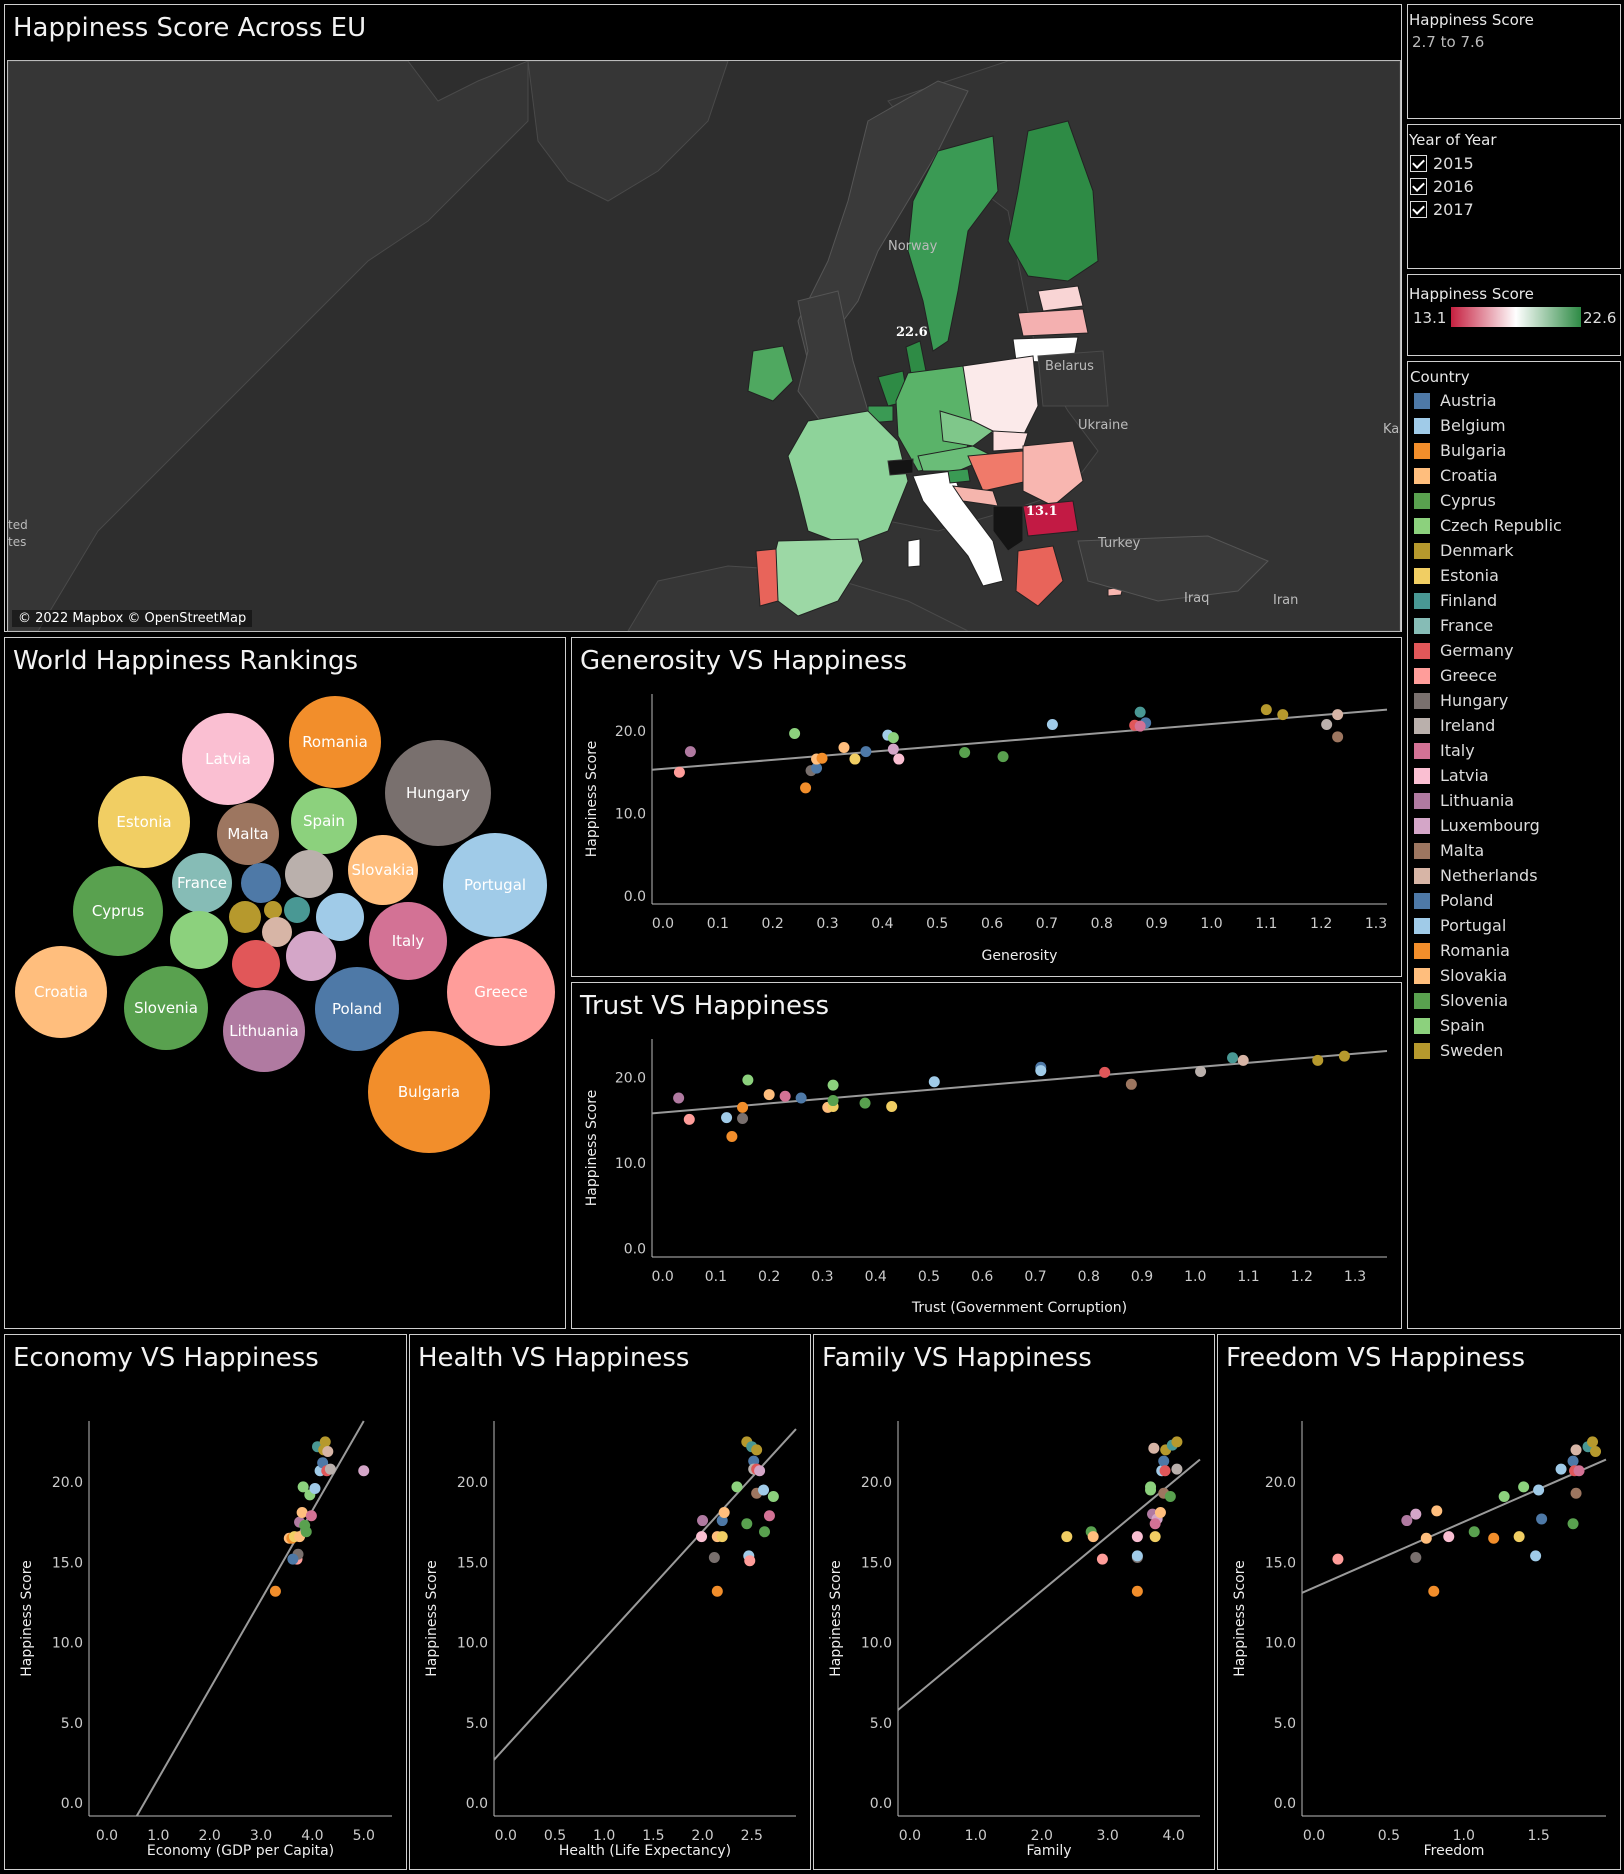  I want to click on bubble-estonia: Estonia, so click(144, 822).